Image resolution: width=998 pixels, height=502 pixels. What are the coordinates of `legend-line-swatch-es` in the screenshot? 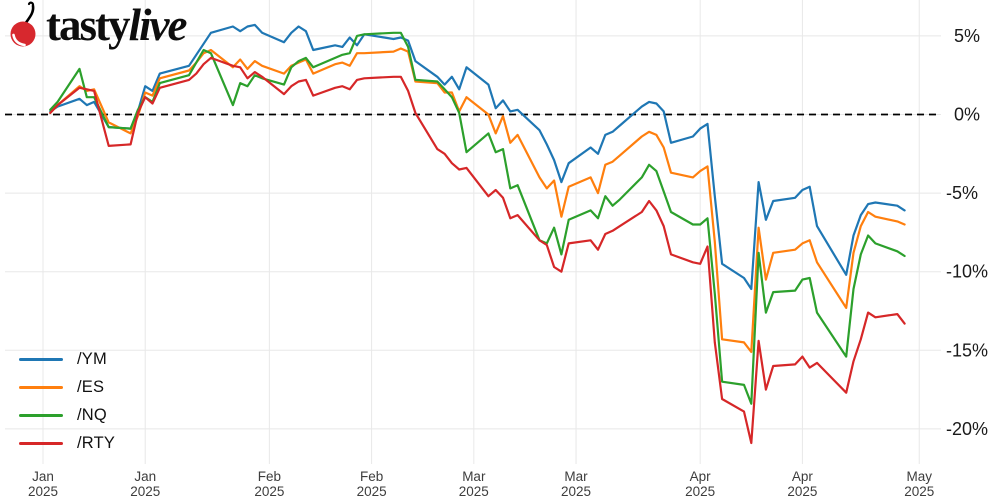 It's located at (41, 387).